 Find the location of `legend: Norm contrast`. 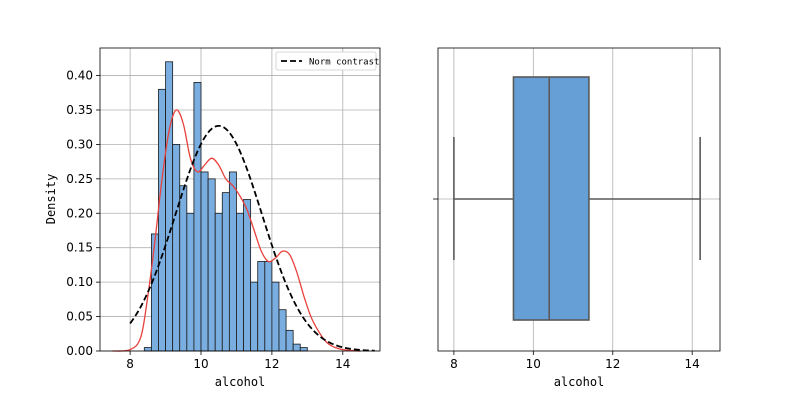

legend: Norm contrast is located at coordinates (327, 61).